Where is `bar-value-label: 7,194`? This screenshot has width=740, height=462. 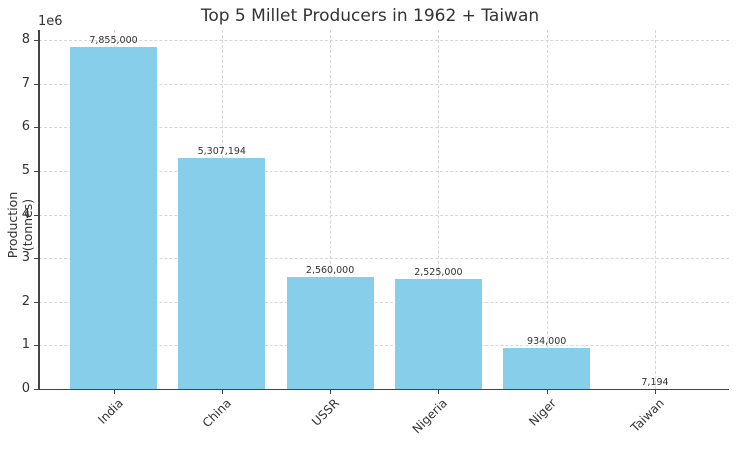
bar-value-label: 7,194 is located at coordinates (655, 382).